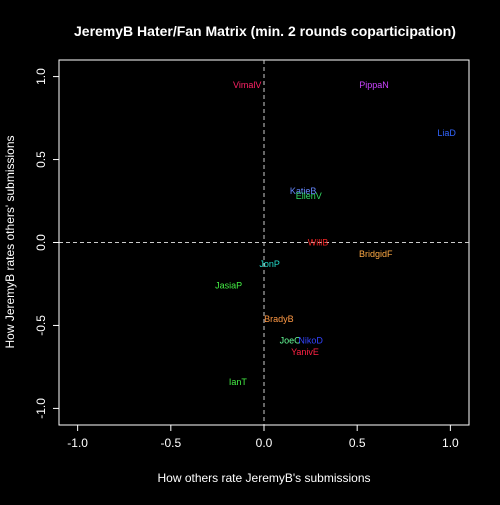 The image size is (500, 505). What do you see at coordinates (228, 286) in the screenshot?
I see `data-point-label: JasiaP` at bounding box center [228, 286].